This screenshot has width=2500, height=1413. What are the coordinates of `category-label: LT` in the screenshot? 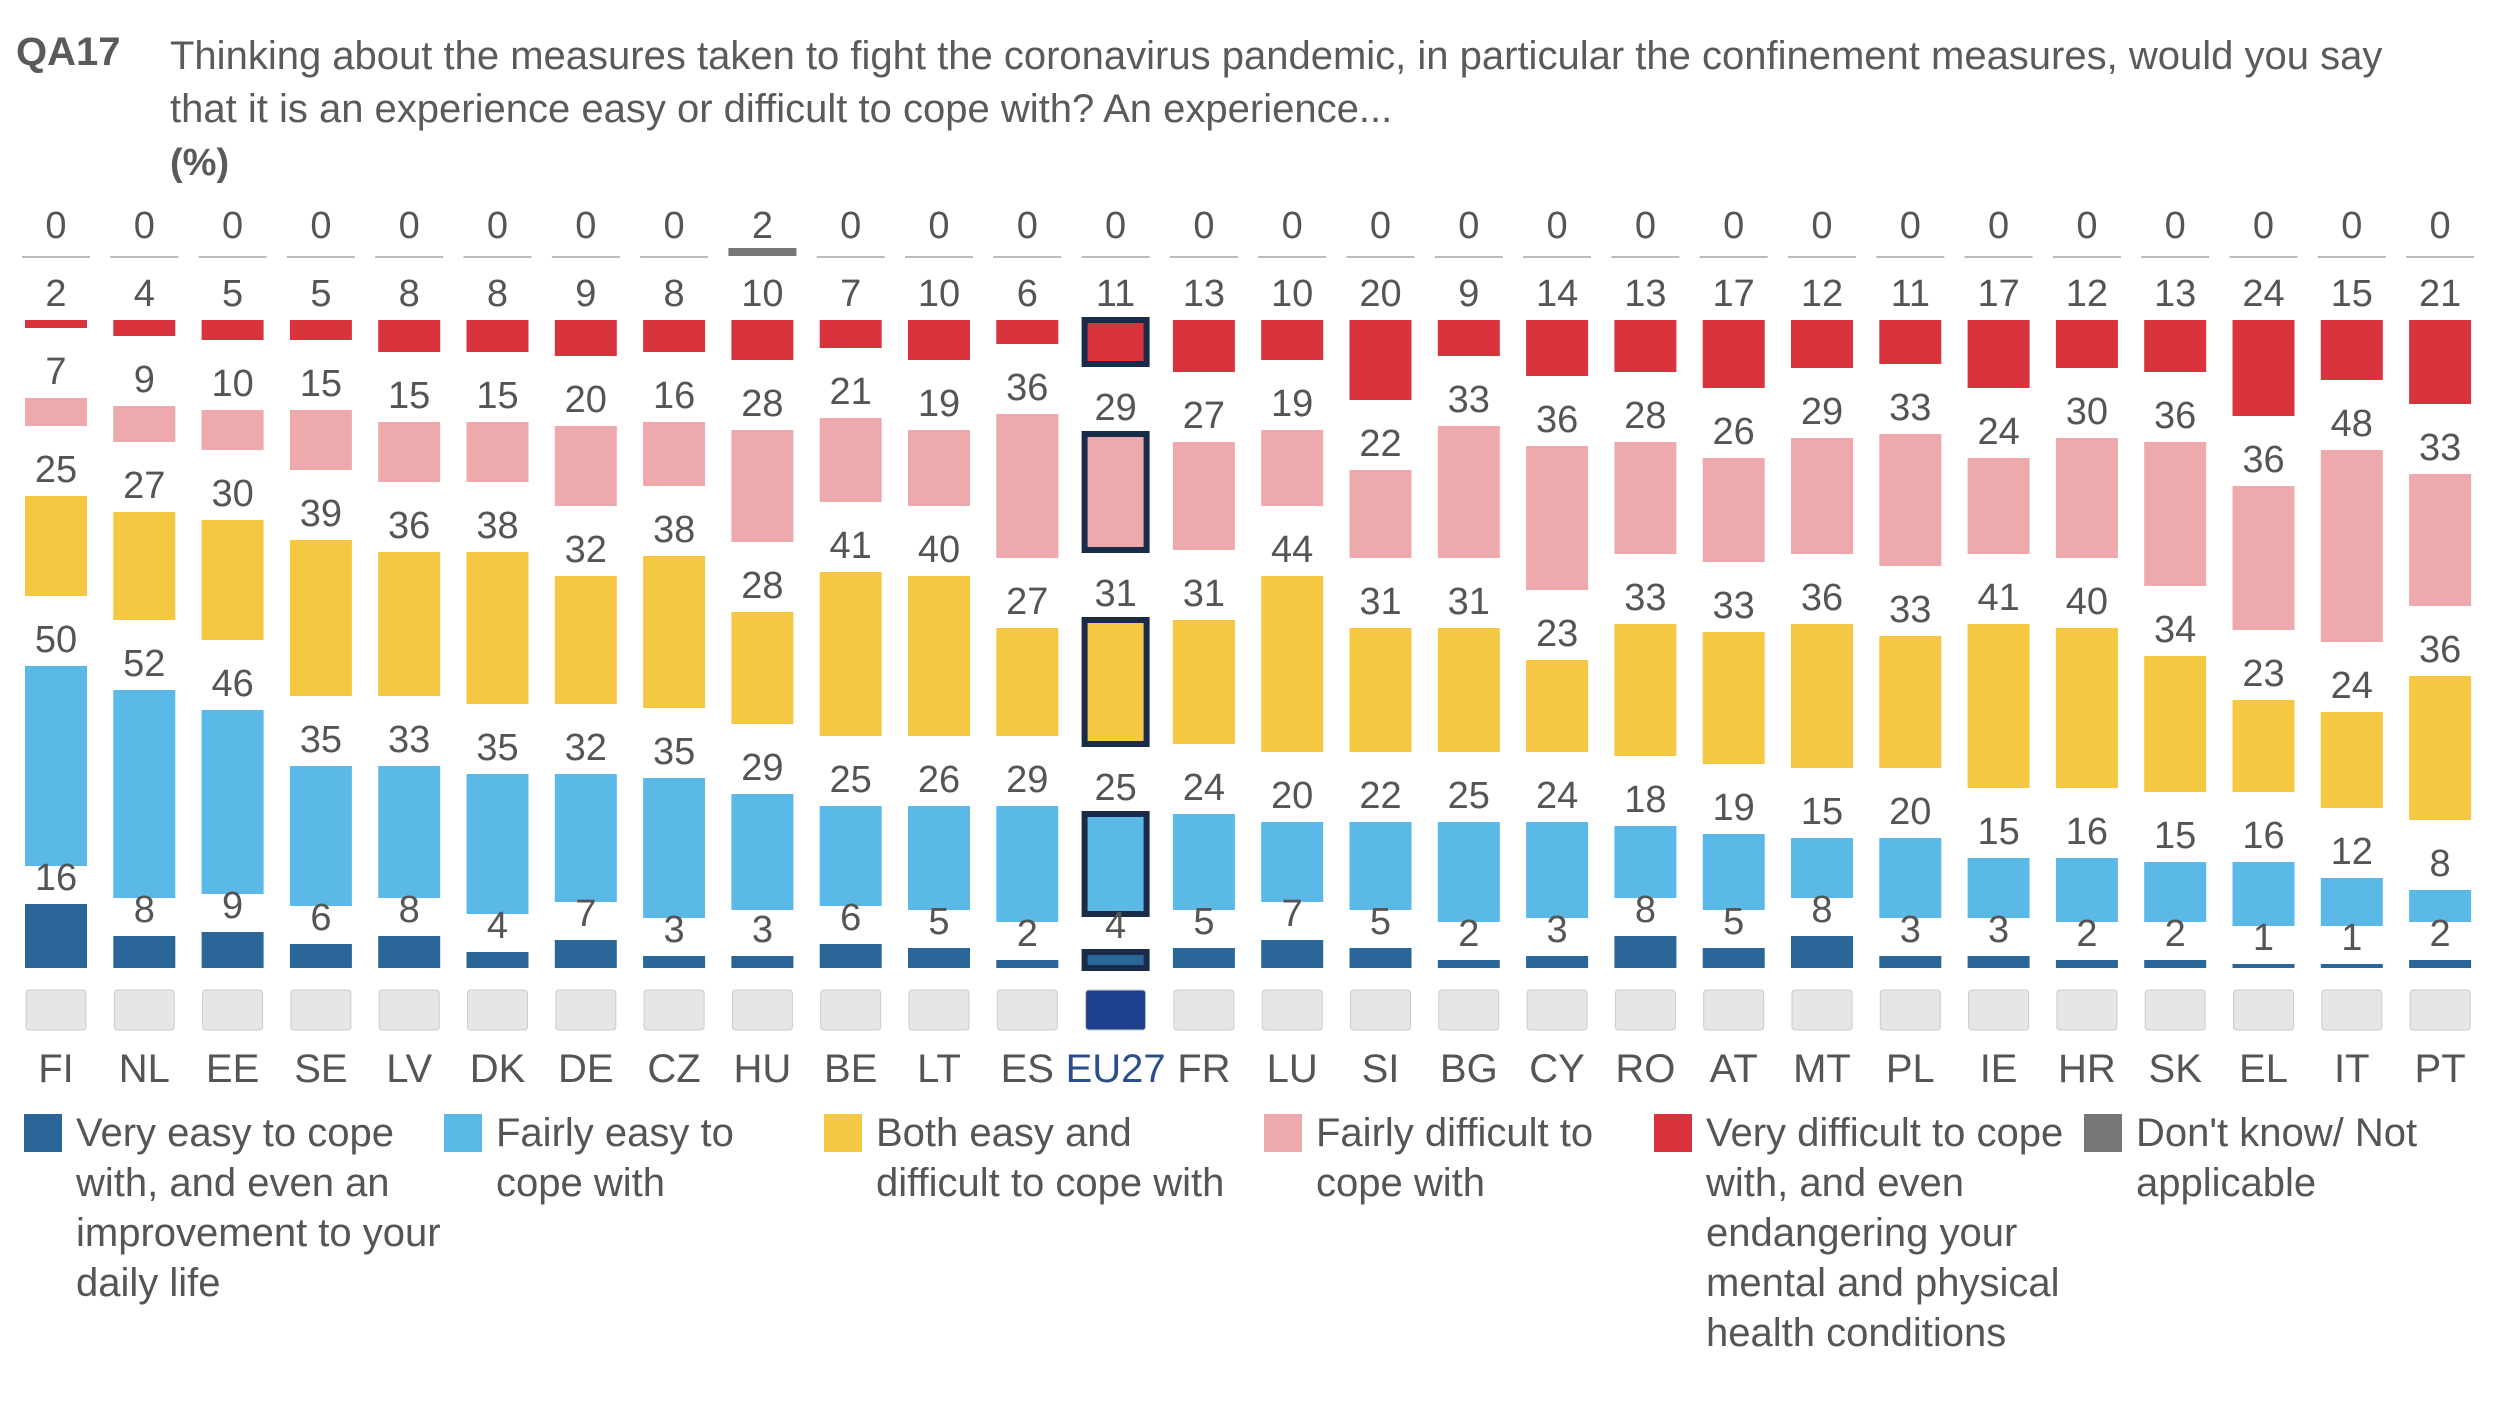 It's located at (939, 1069).